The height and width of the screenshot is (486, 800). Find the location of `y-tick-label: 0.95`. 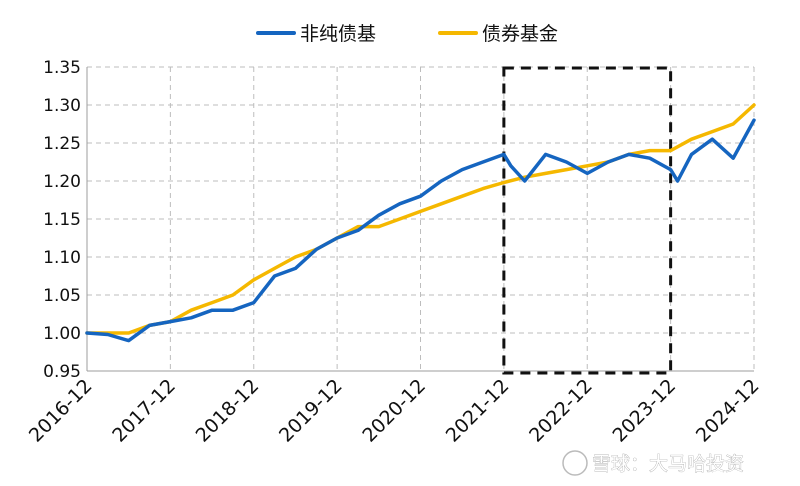

y-tick-label: 0.95 is located at coordinates (62, 372).